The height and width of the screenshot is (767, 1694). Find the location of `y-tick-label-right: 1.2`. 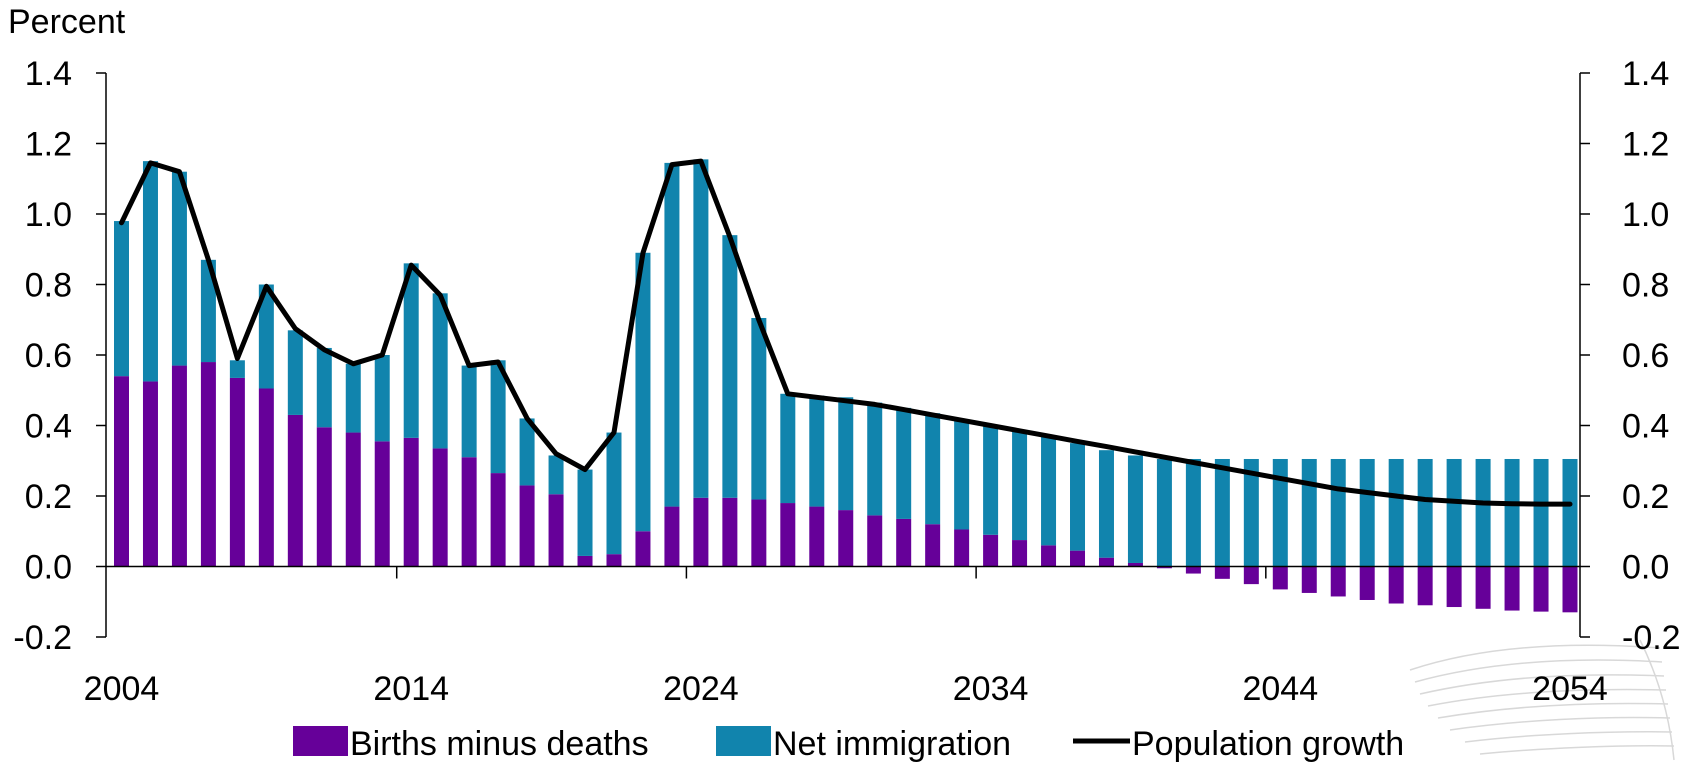

y-tick-label-right: 1.2 is located at coordinates (1645, 145).